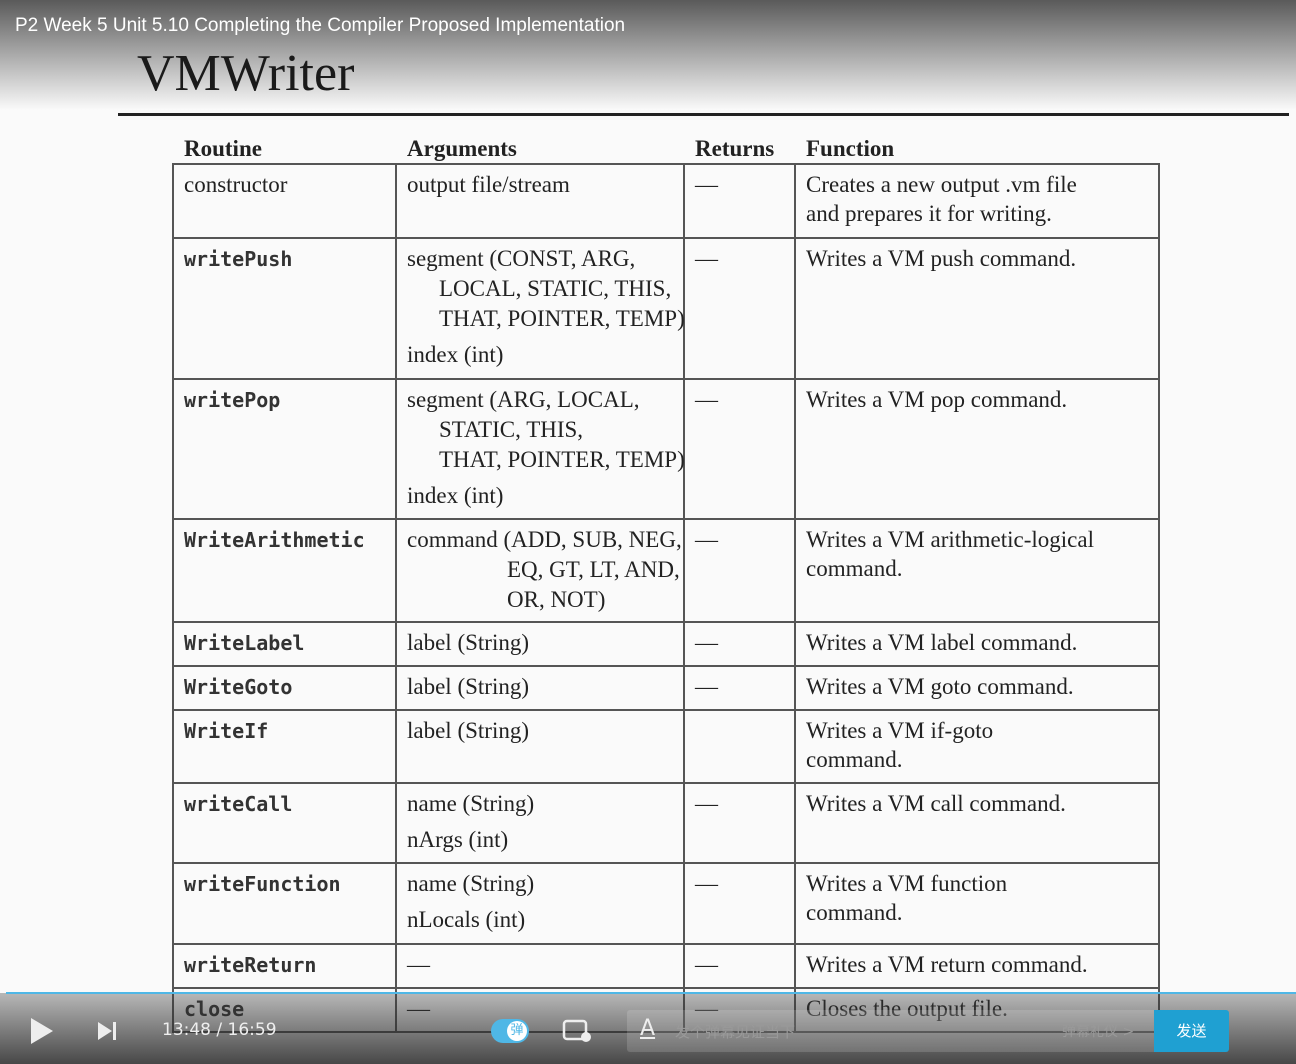  I want to click on send-button: 发送, so click(1191, 1031).